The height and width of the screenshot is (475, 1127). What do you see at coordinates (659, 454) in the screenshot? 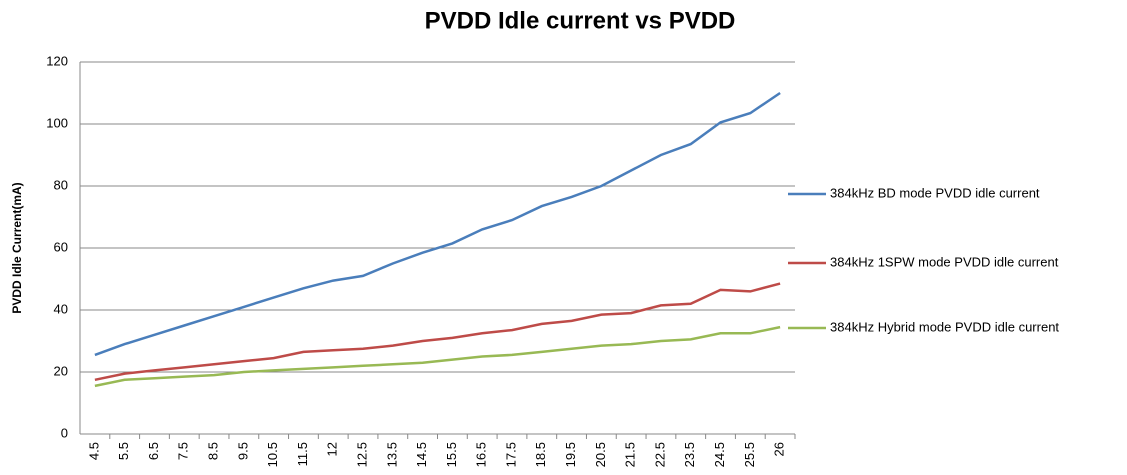
I see `x-tick-label: 22.5` at bounding box center [659, 454].